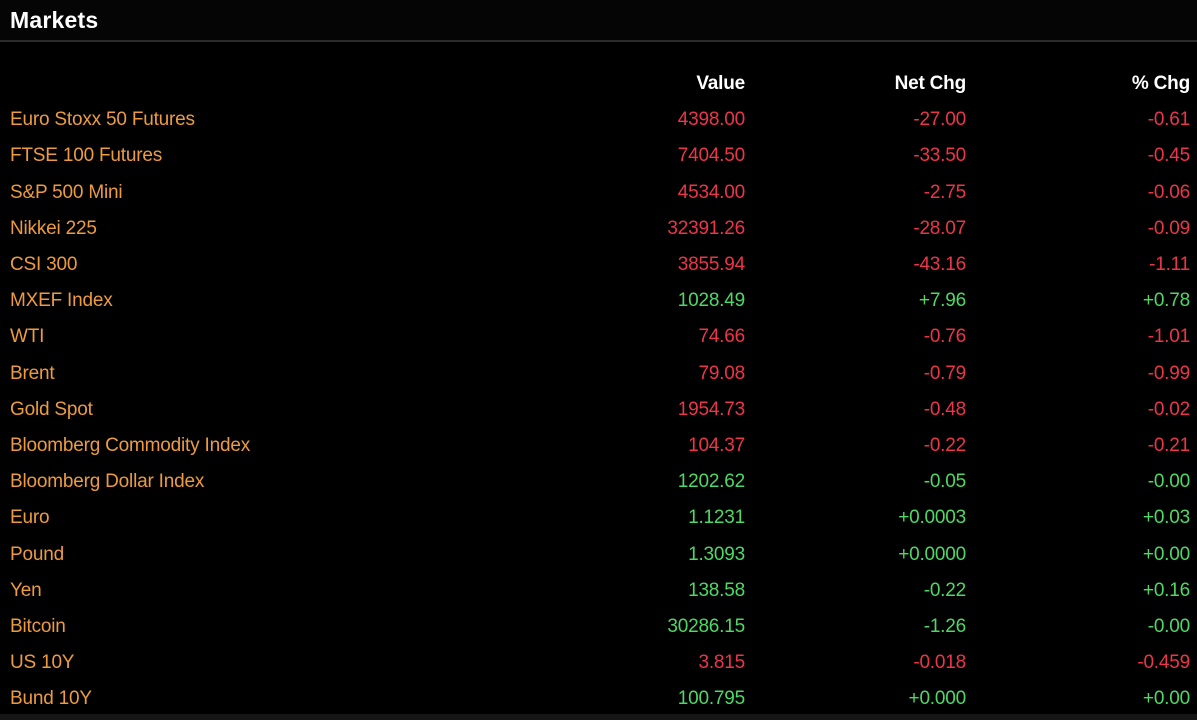 Image resolution: width=1197 pixels, height=720 pixels. What do you see at coordinates (711, 120) in the screenshot?
I see `row-value: 4398.00` at bounding box center [711, 120].